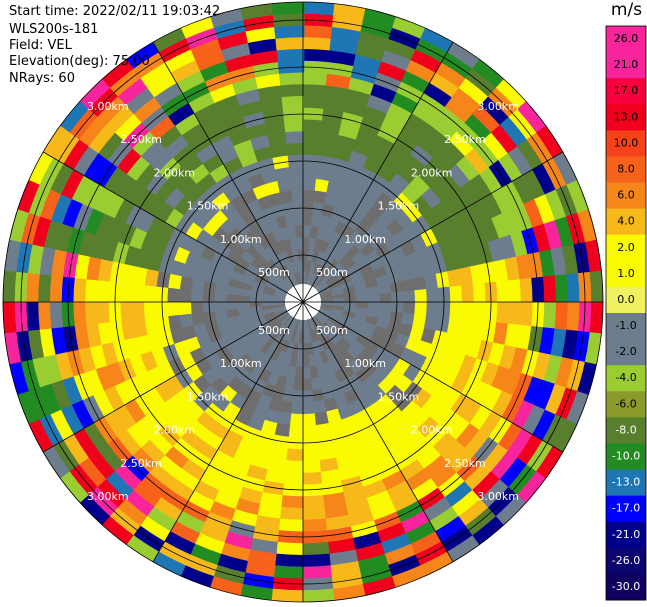 The width and height of the screenshot is (647, 607). Describe the element at coordinates (625, 351) in the screenshot. I see `colorbar-tick-label: -2.0` at that location.